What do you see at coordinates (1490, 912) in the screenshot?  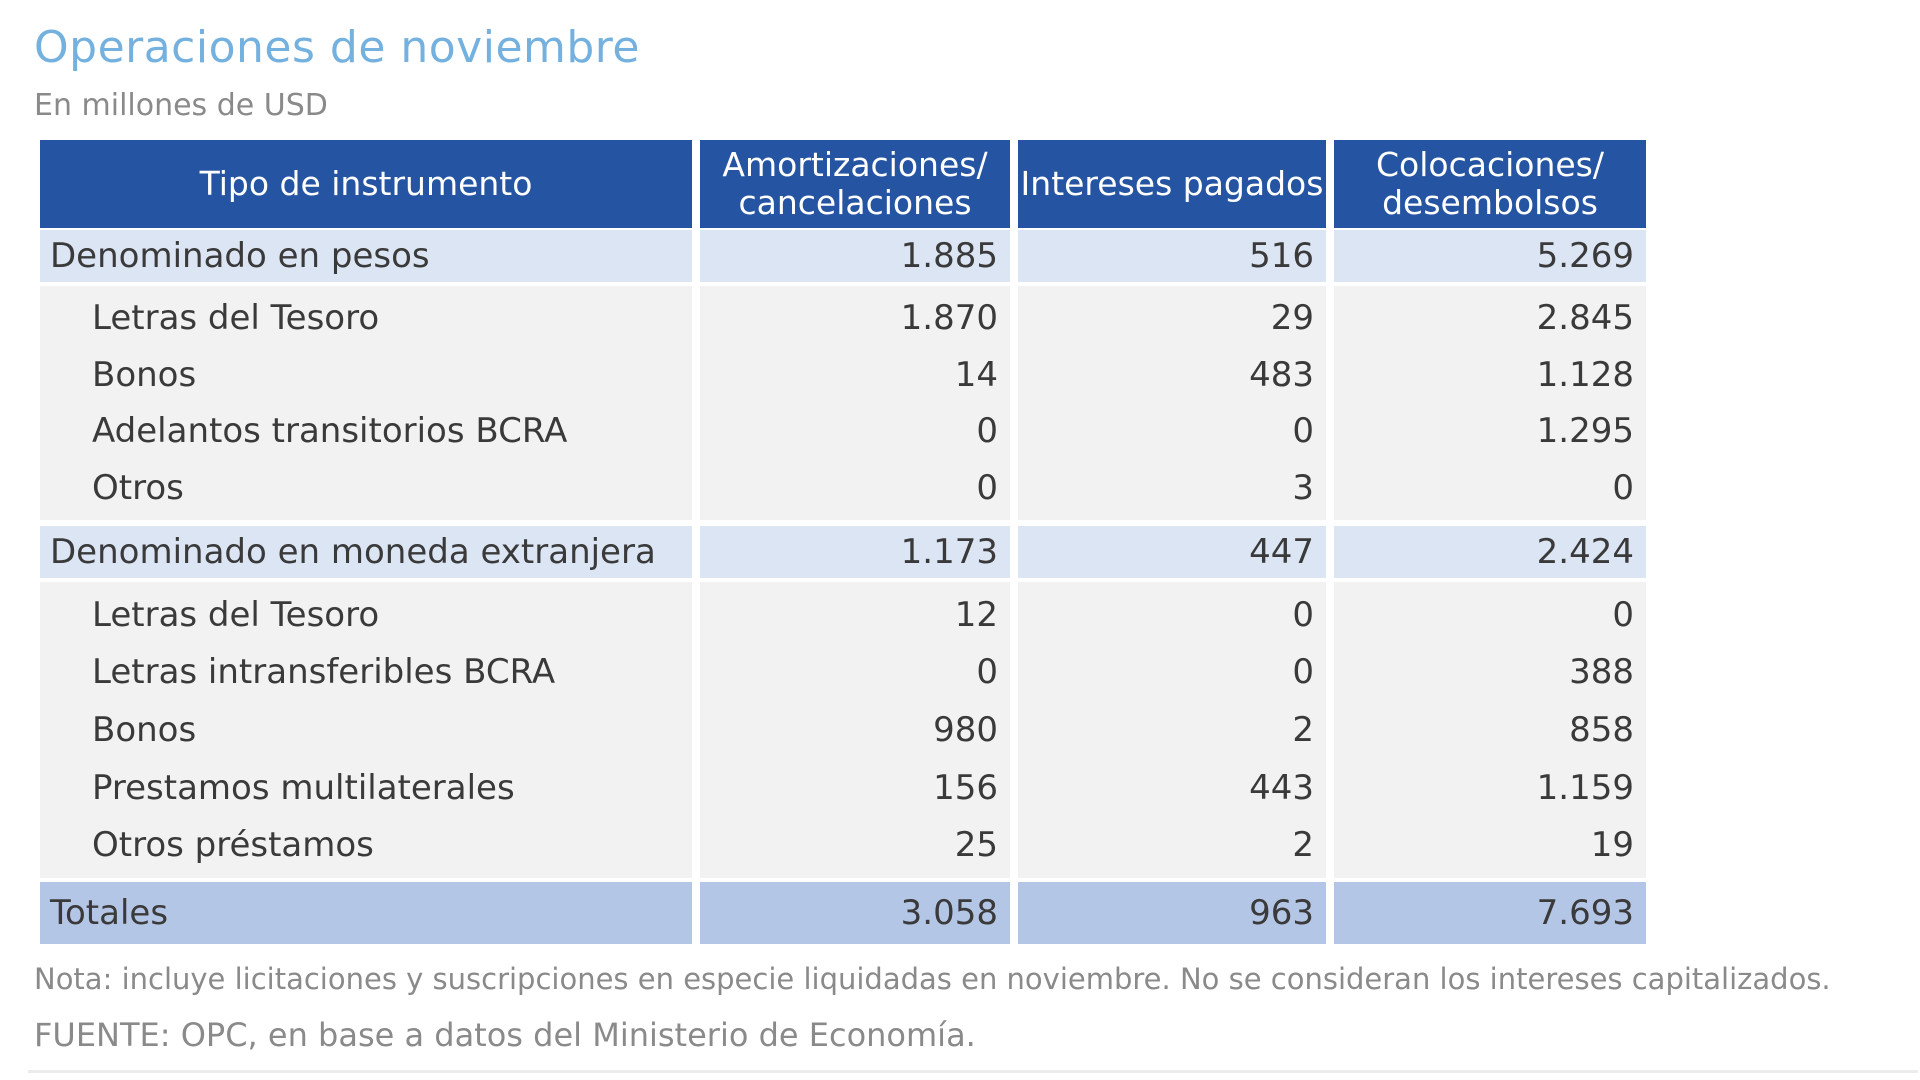 I see `totals-placements: 7.693` at bounding box center [1490, 912].